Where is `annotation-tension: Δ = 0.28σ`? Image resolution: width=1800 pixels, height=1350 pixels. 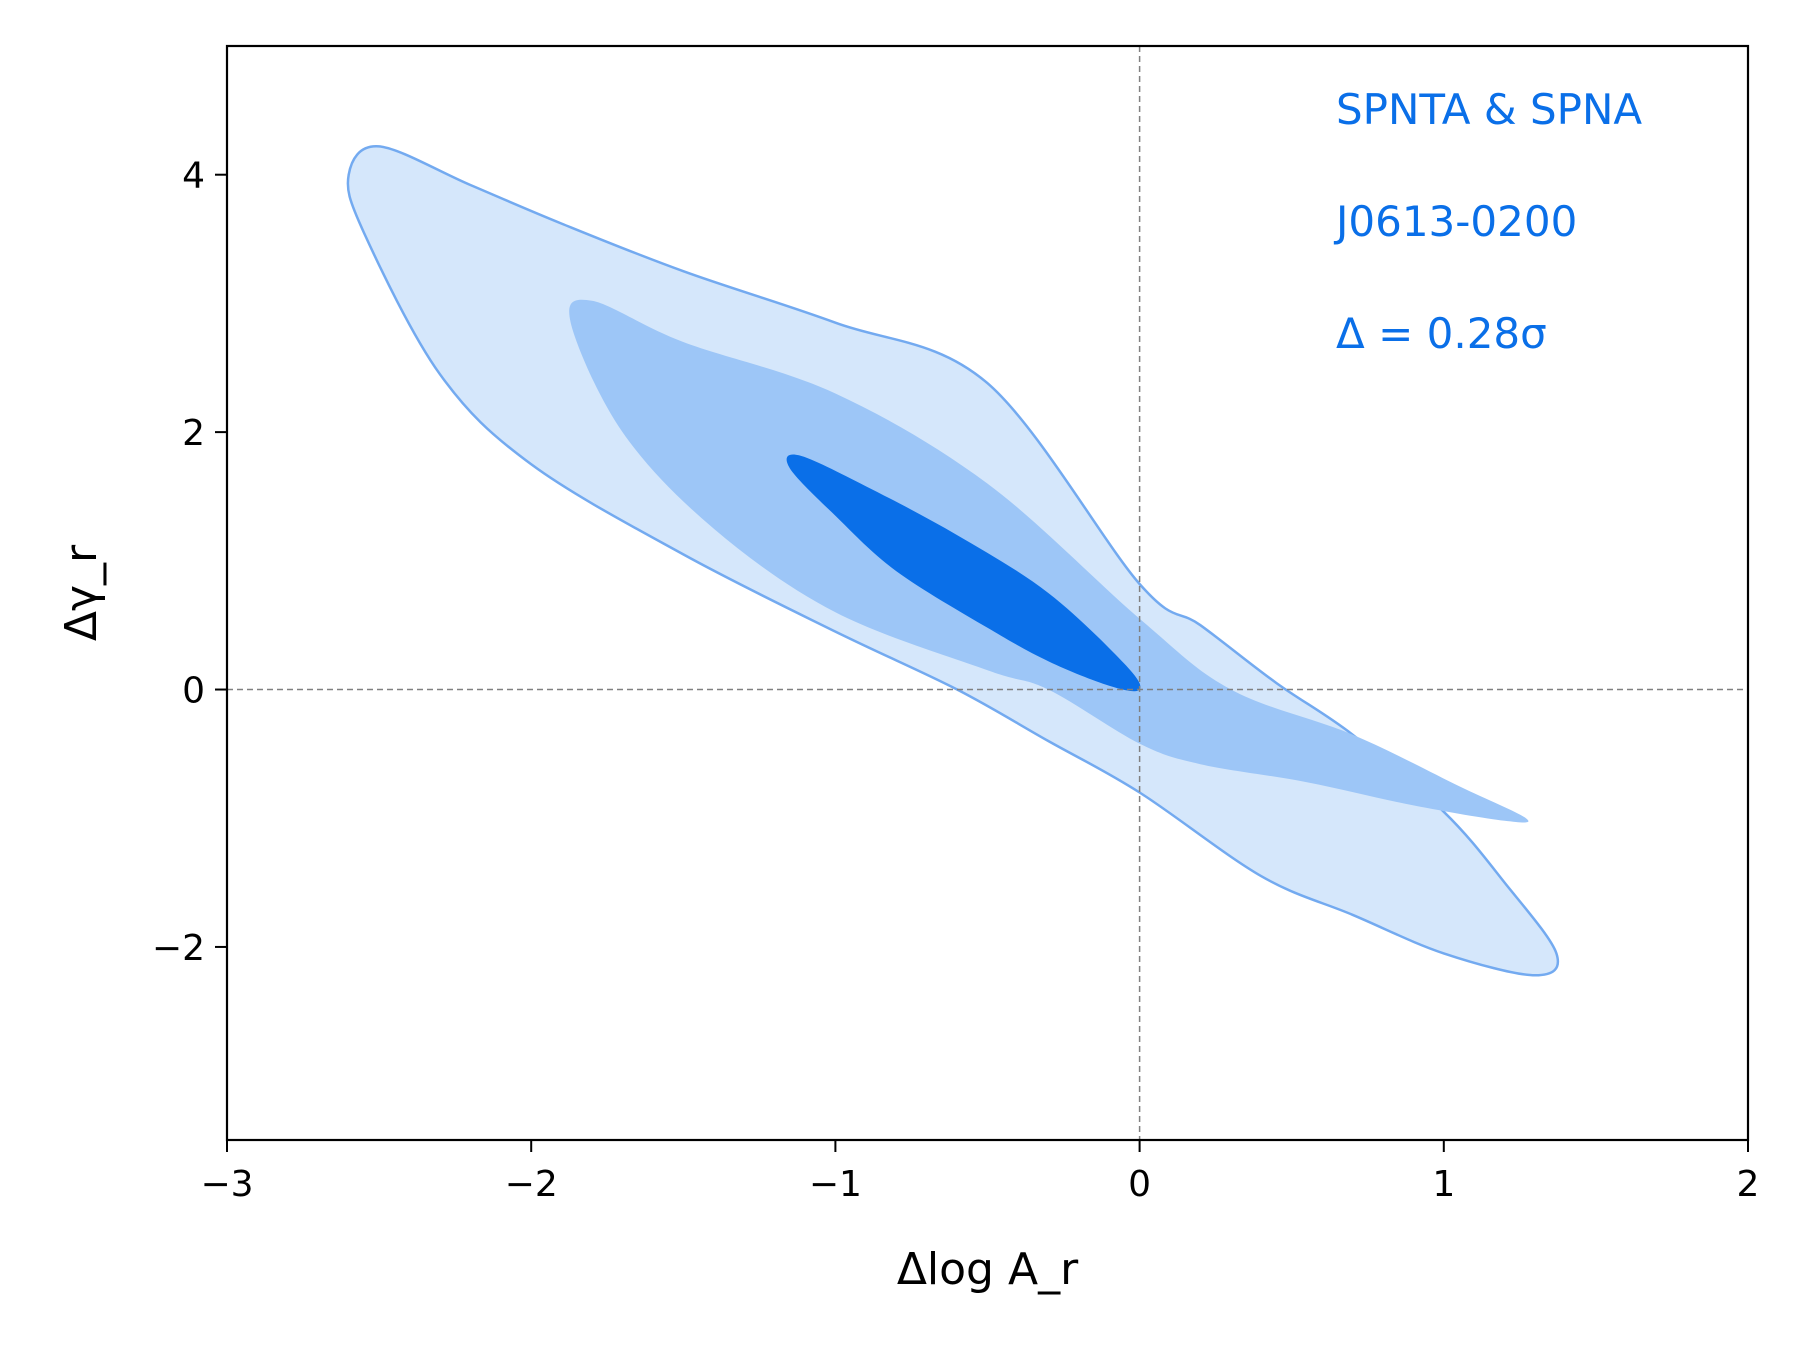 annotation-tension: Δ = 0.28σ is located at coordinates (1441, 333).